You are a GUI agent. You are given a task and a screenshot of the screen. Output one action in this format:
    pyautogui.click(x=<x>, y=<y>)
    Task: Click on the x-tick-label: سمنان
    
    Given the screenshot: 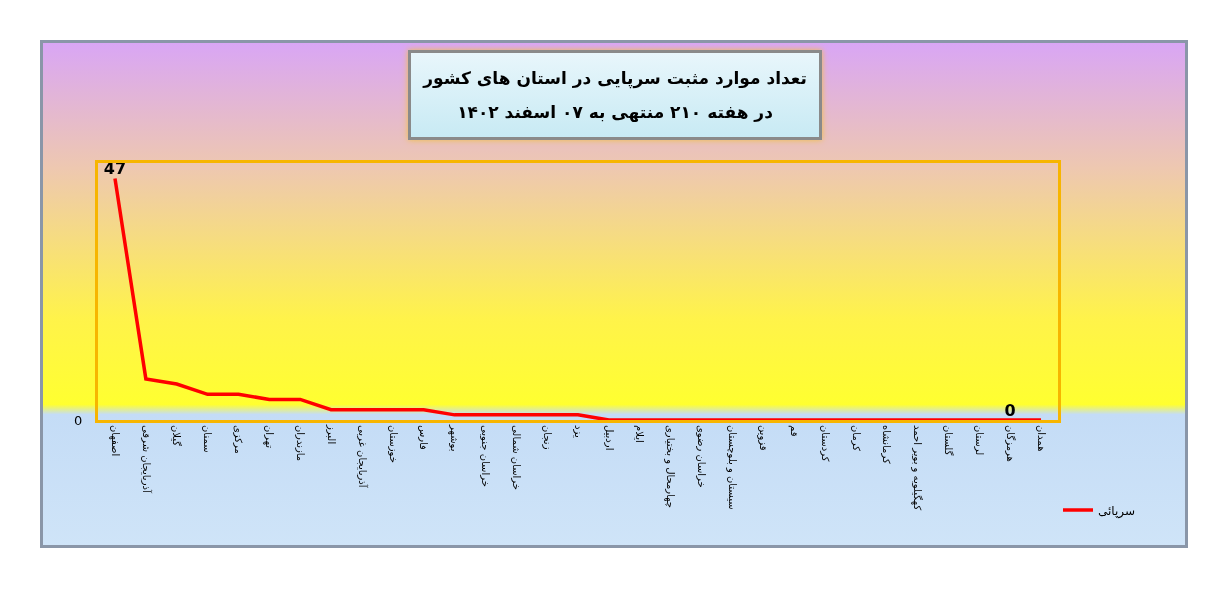 What is the action you would take?
    pyautogui.click(x=208, y=439)
    